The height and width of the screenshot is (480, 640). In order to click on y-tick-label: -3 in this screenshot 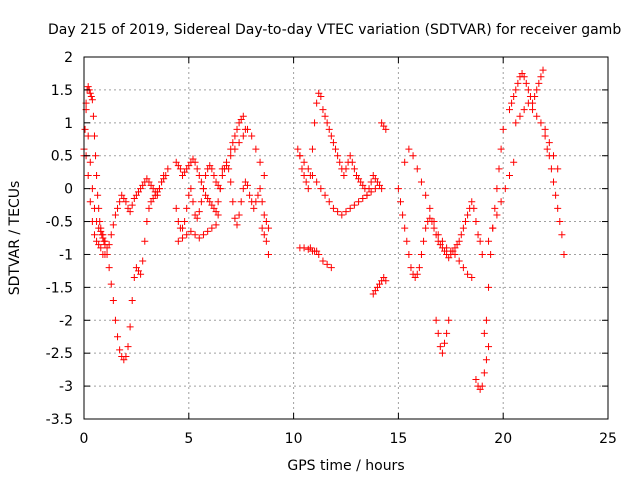, I will do `click(66, 387)`.